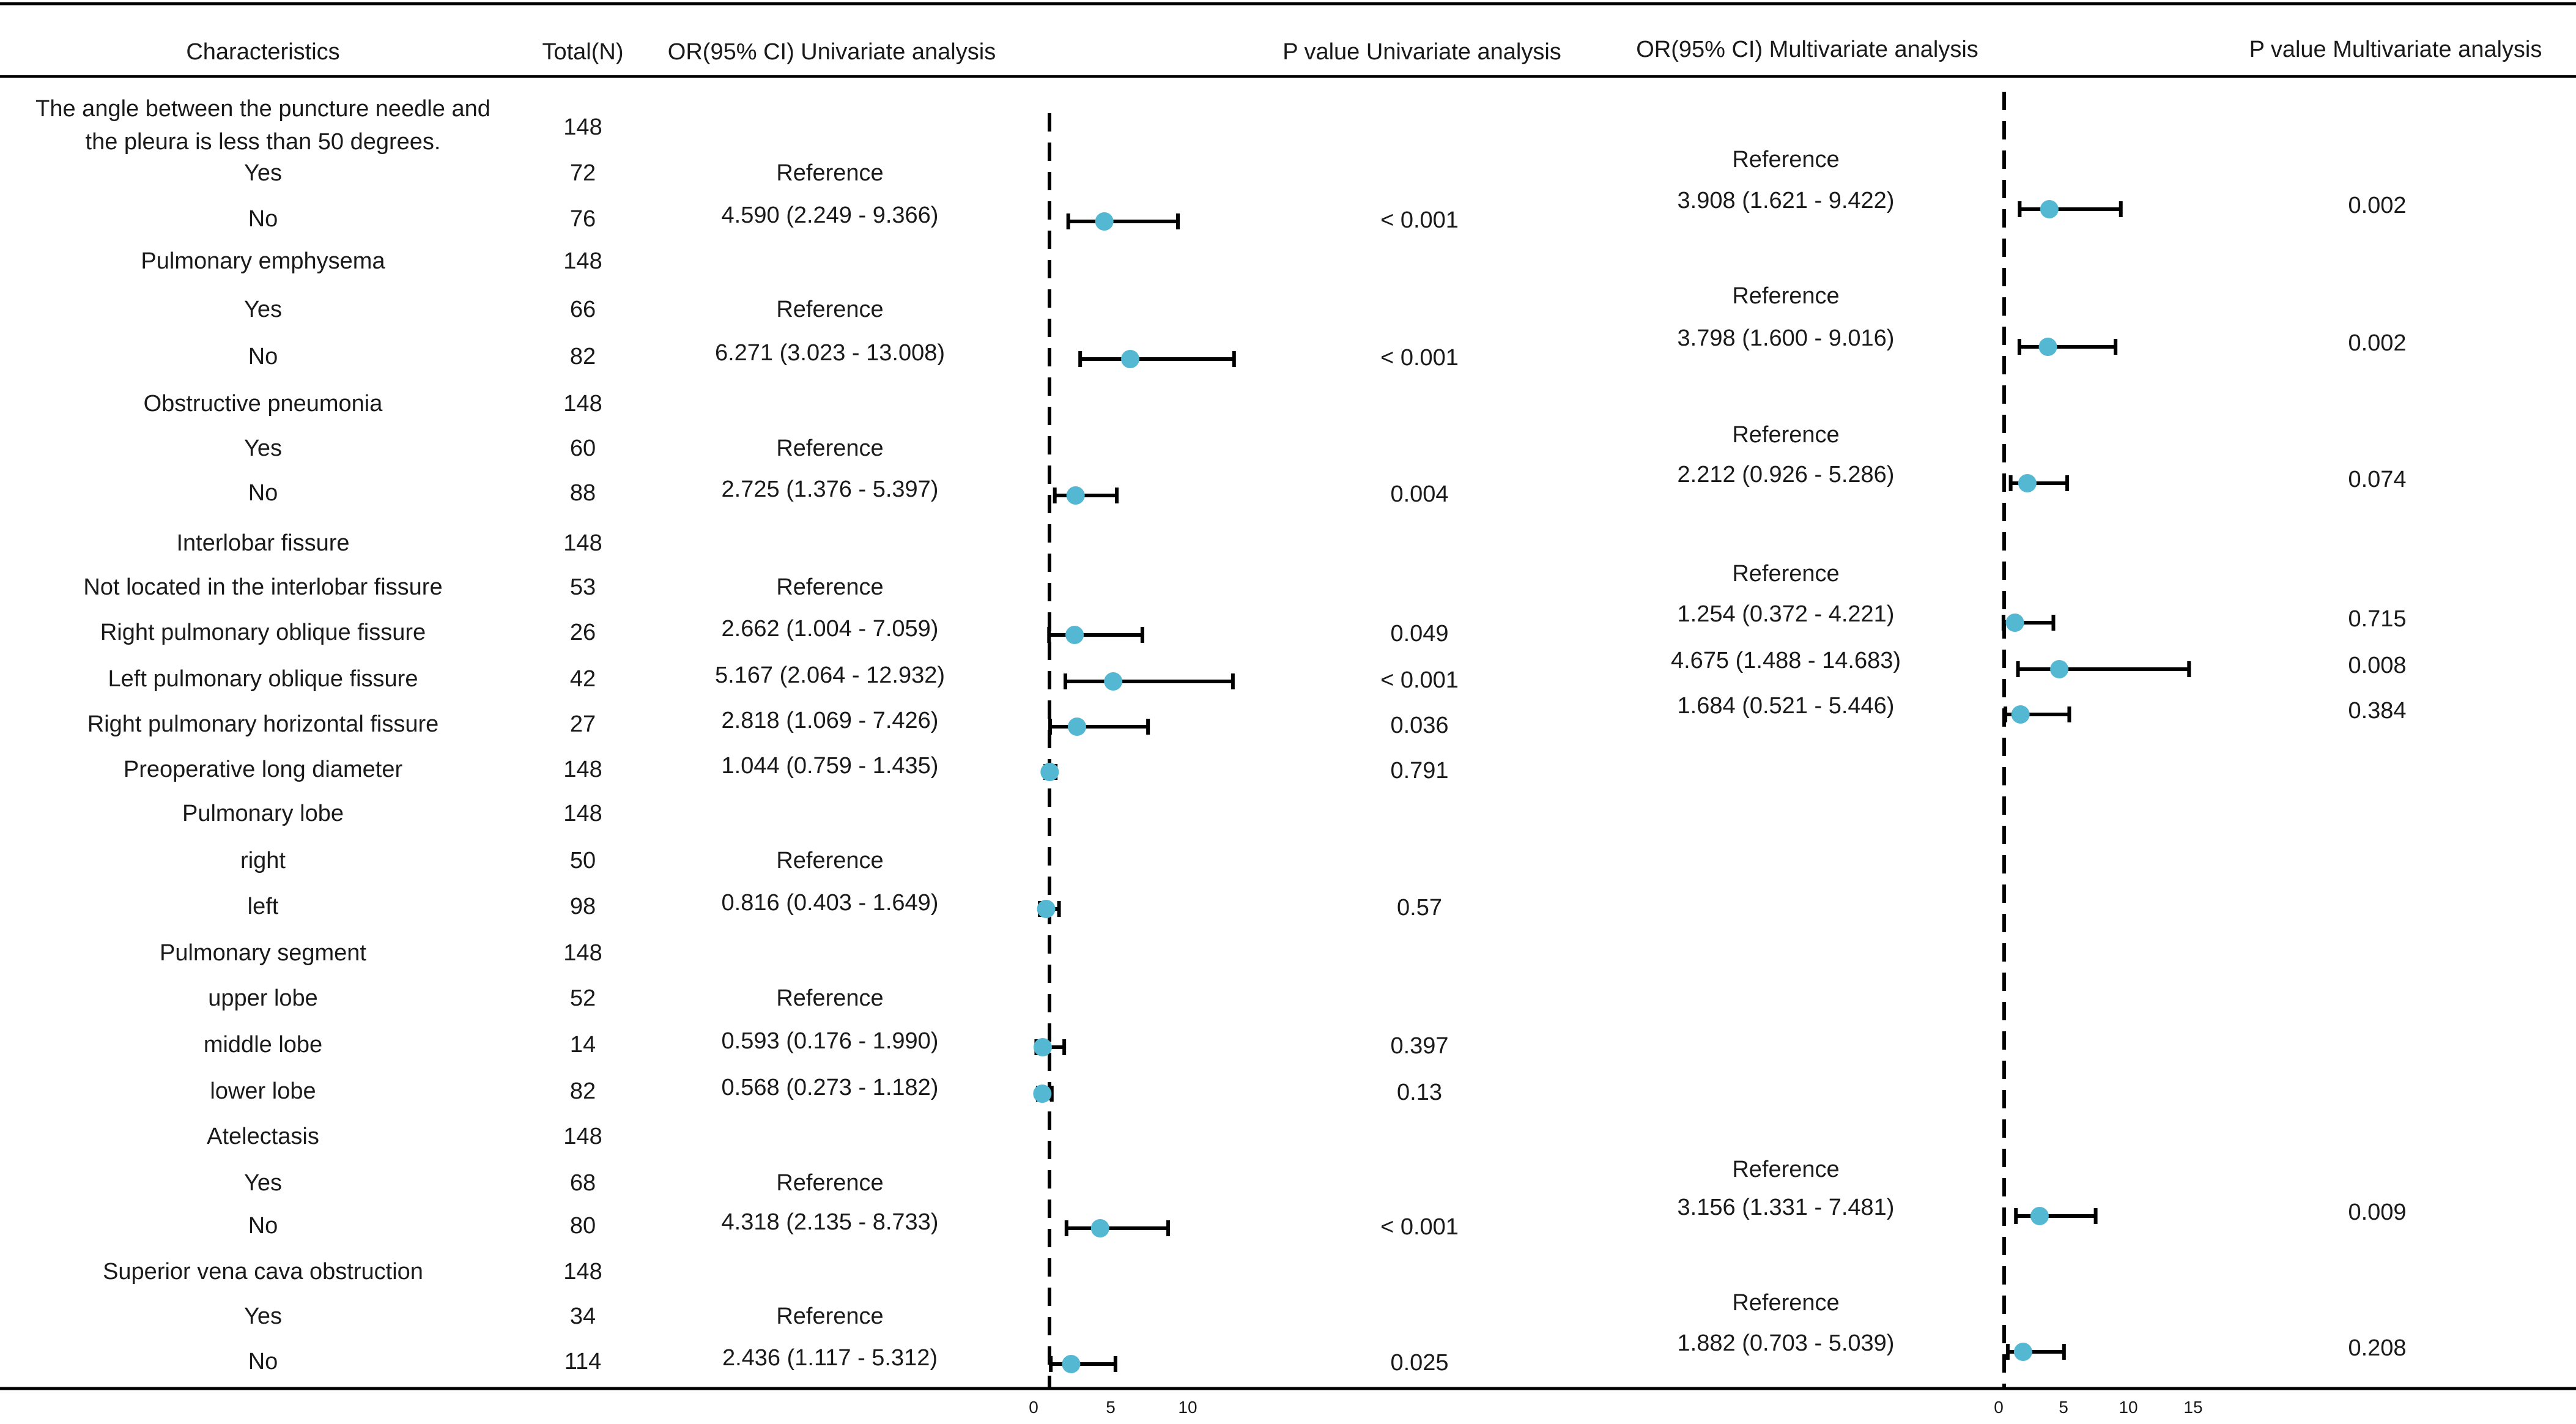 Image resolution: width=2576 pixels, height=1424 pixels. I want to click on row-label: Pulmonary emphysema, so click(263, 261).